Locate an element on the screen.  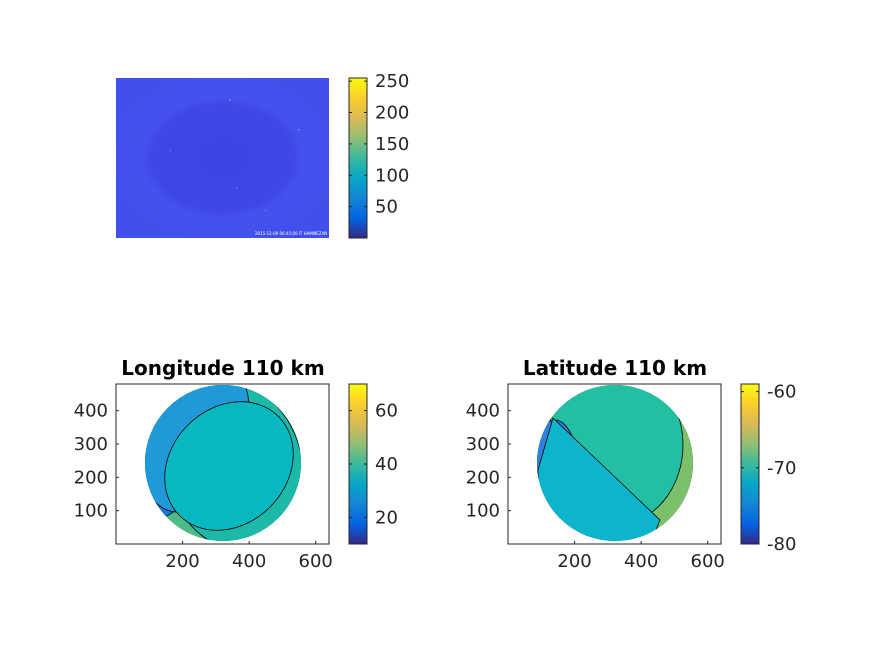
longitude-ytick-label-0: 100 is located at coordinates (91, 511).